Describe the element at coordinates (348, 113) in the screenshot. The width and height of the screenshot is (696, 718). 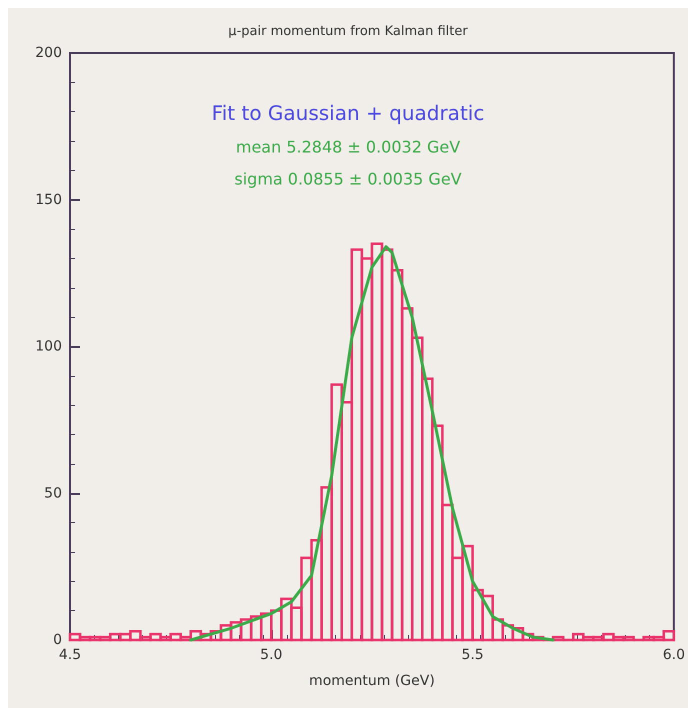
I see `annotation: Fit to Gaussian + quadratic` at that location.